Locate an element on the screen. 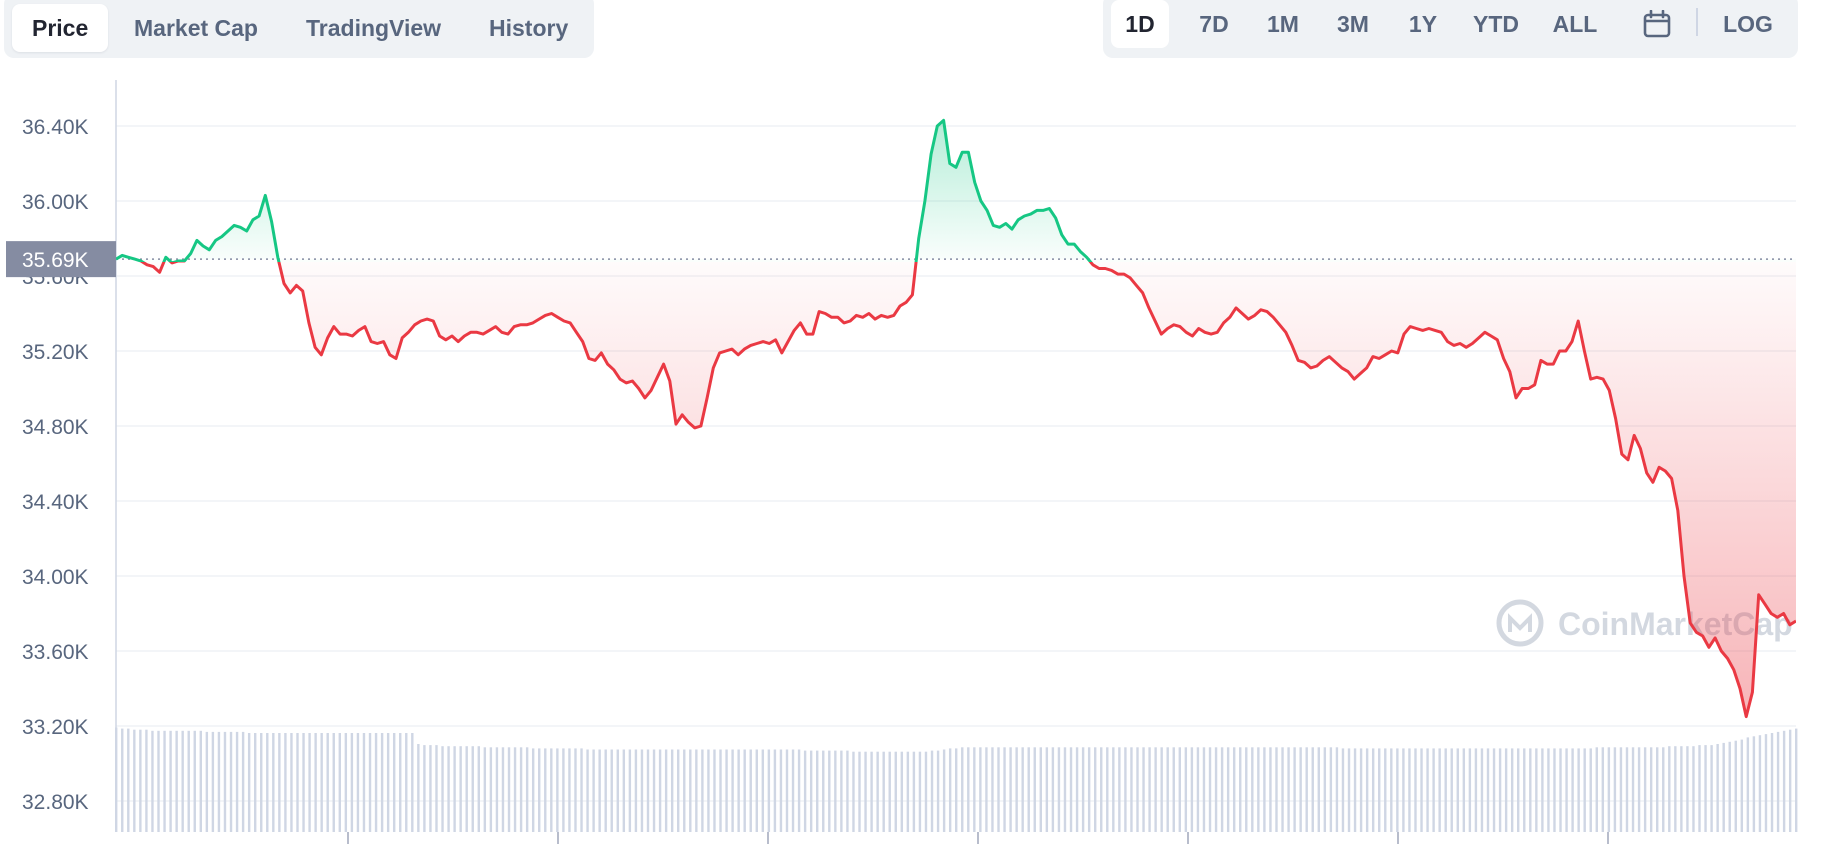 The width and height of the screenshot is (1822, 844). range-1m: 1M is located at coordinates (1283, 24).